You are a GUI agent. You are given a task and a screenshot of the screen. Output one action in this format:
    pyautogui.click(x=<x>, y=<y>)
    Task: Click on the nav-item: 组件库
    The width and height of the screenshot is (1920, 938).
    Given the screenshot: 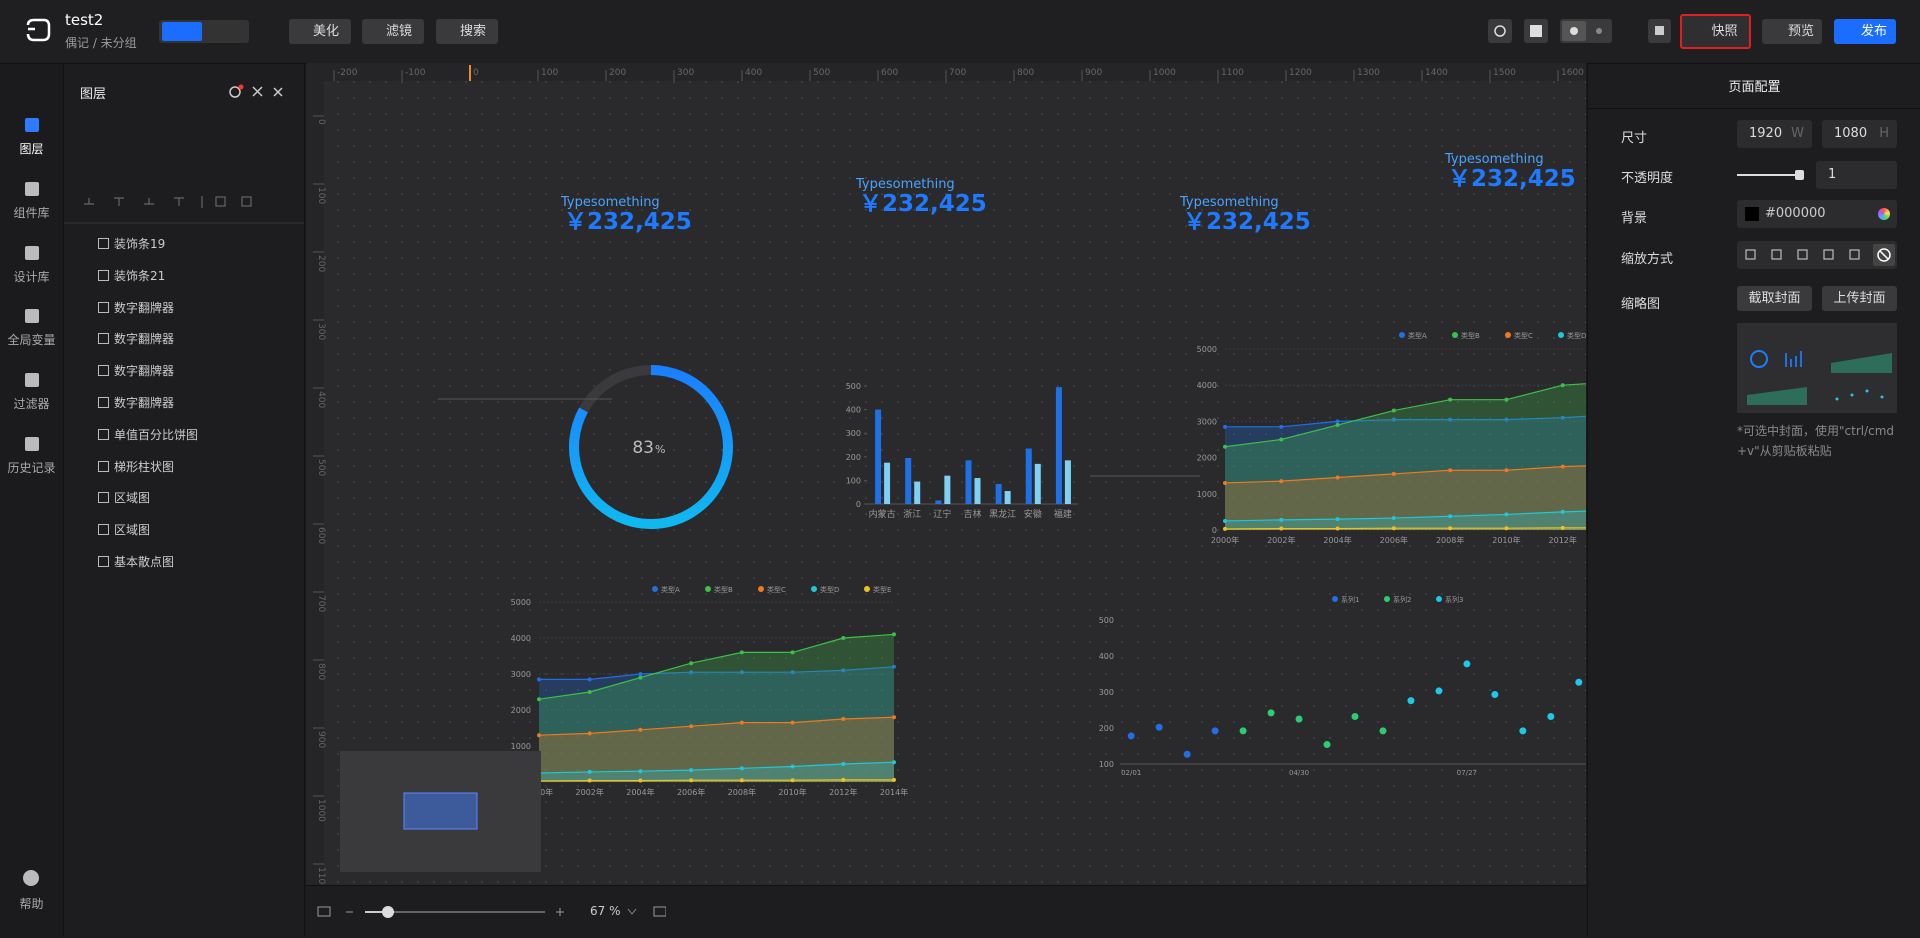 What is the action you would take?
    pyautogui.click(x=31, y=213)
    